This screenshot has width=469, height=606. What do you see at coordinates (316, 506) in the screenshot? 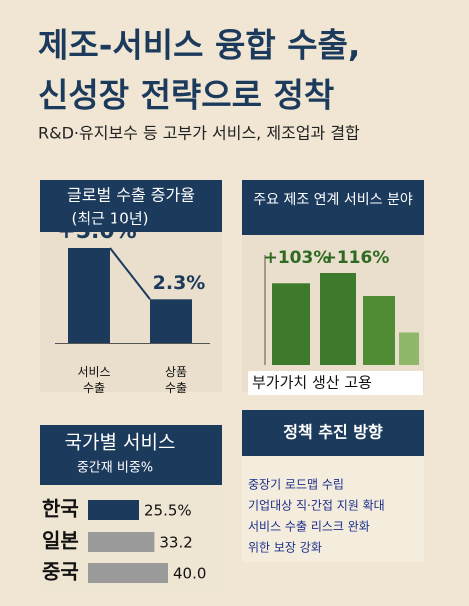
I see `policy-item: 기업대상 직·간접 지원 확대` at bounding box center [316, 506].